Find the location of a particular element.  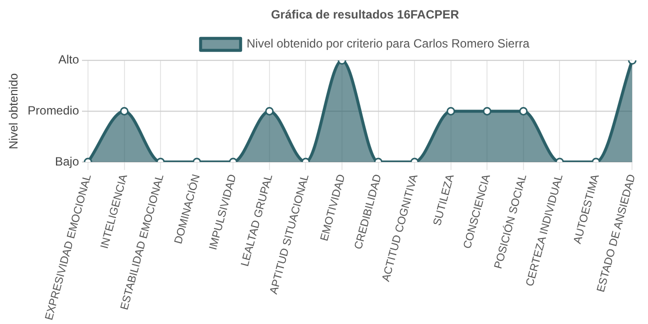

legend-label: Nivel obtenido por criterio para Carlos Romero Sierra is located at coordinates (388, 43).